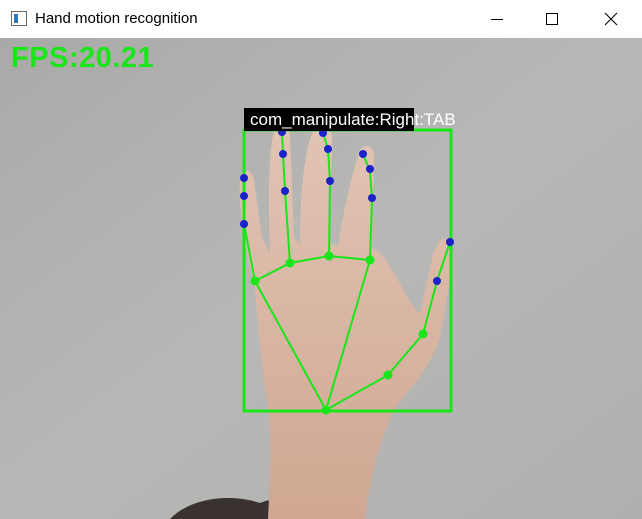 The width and height of the screenshot is (642, 519). What do you see at coordinates (329, 119) in the screenshot?
I see `label-background` at bounding box center [329, 119].